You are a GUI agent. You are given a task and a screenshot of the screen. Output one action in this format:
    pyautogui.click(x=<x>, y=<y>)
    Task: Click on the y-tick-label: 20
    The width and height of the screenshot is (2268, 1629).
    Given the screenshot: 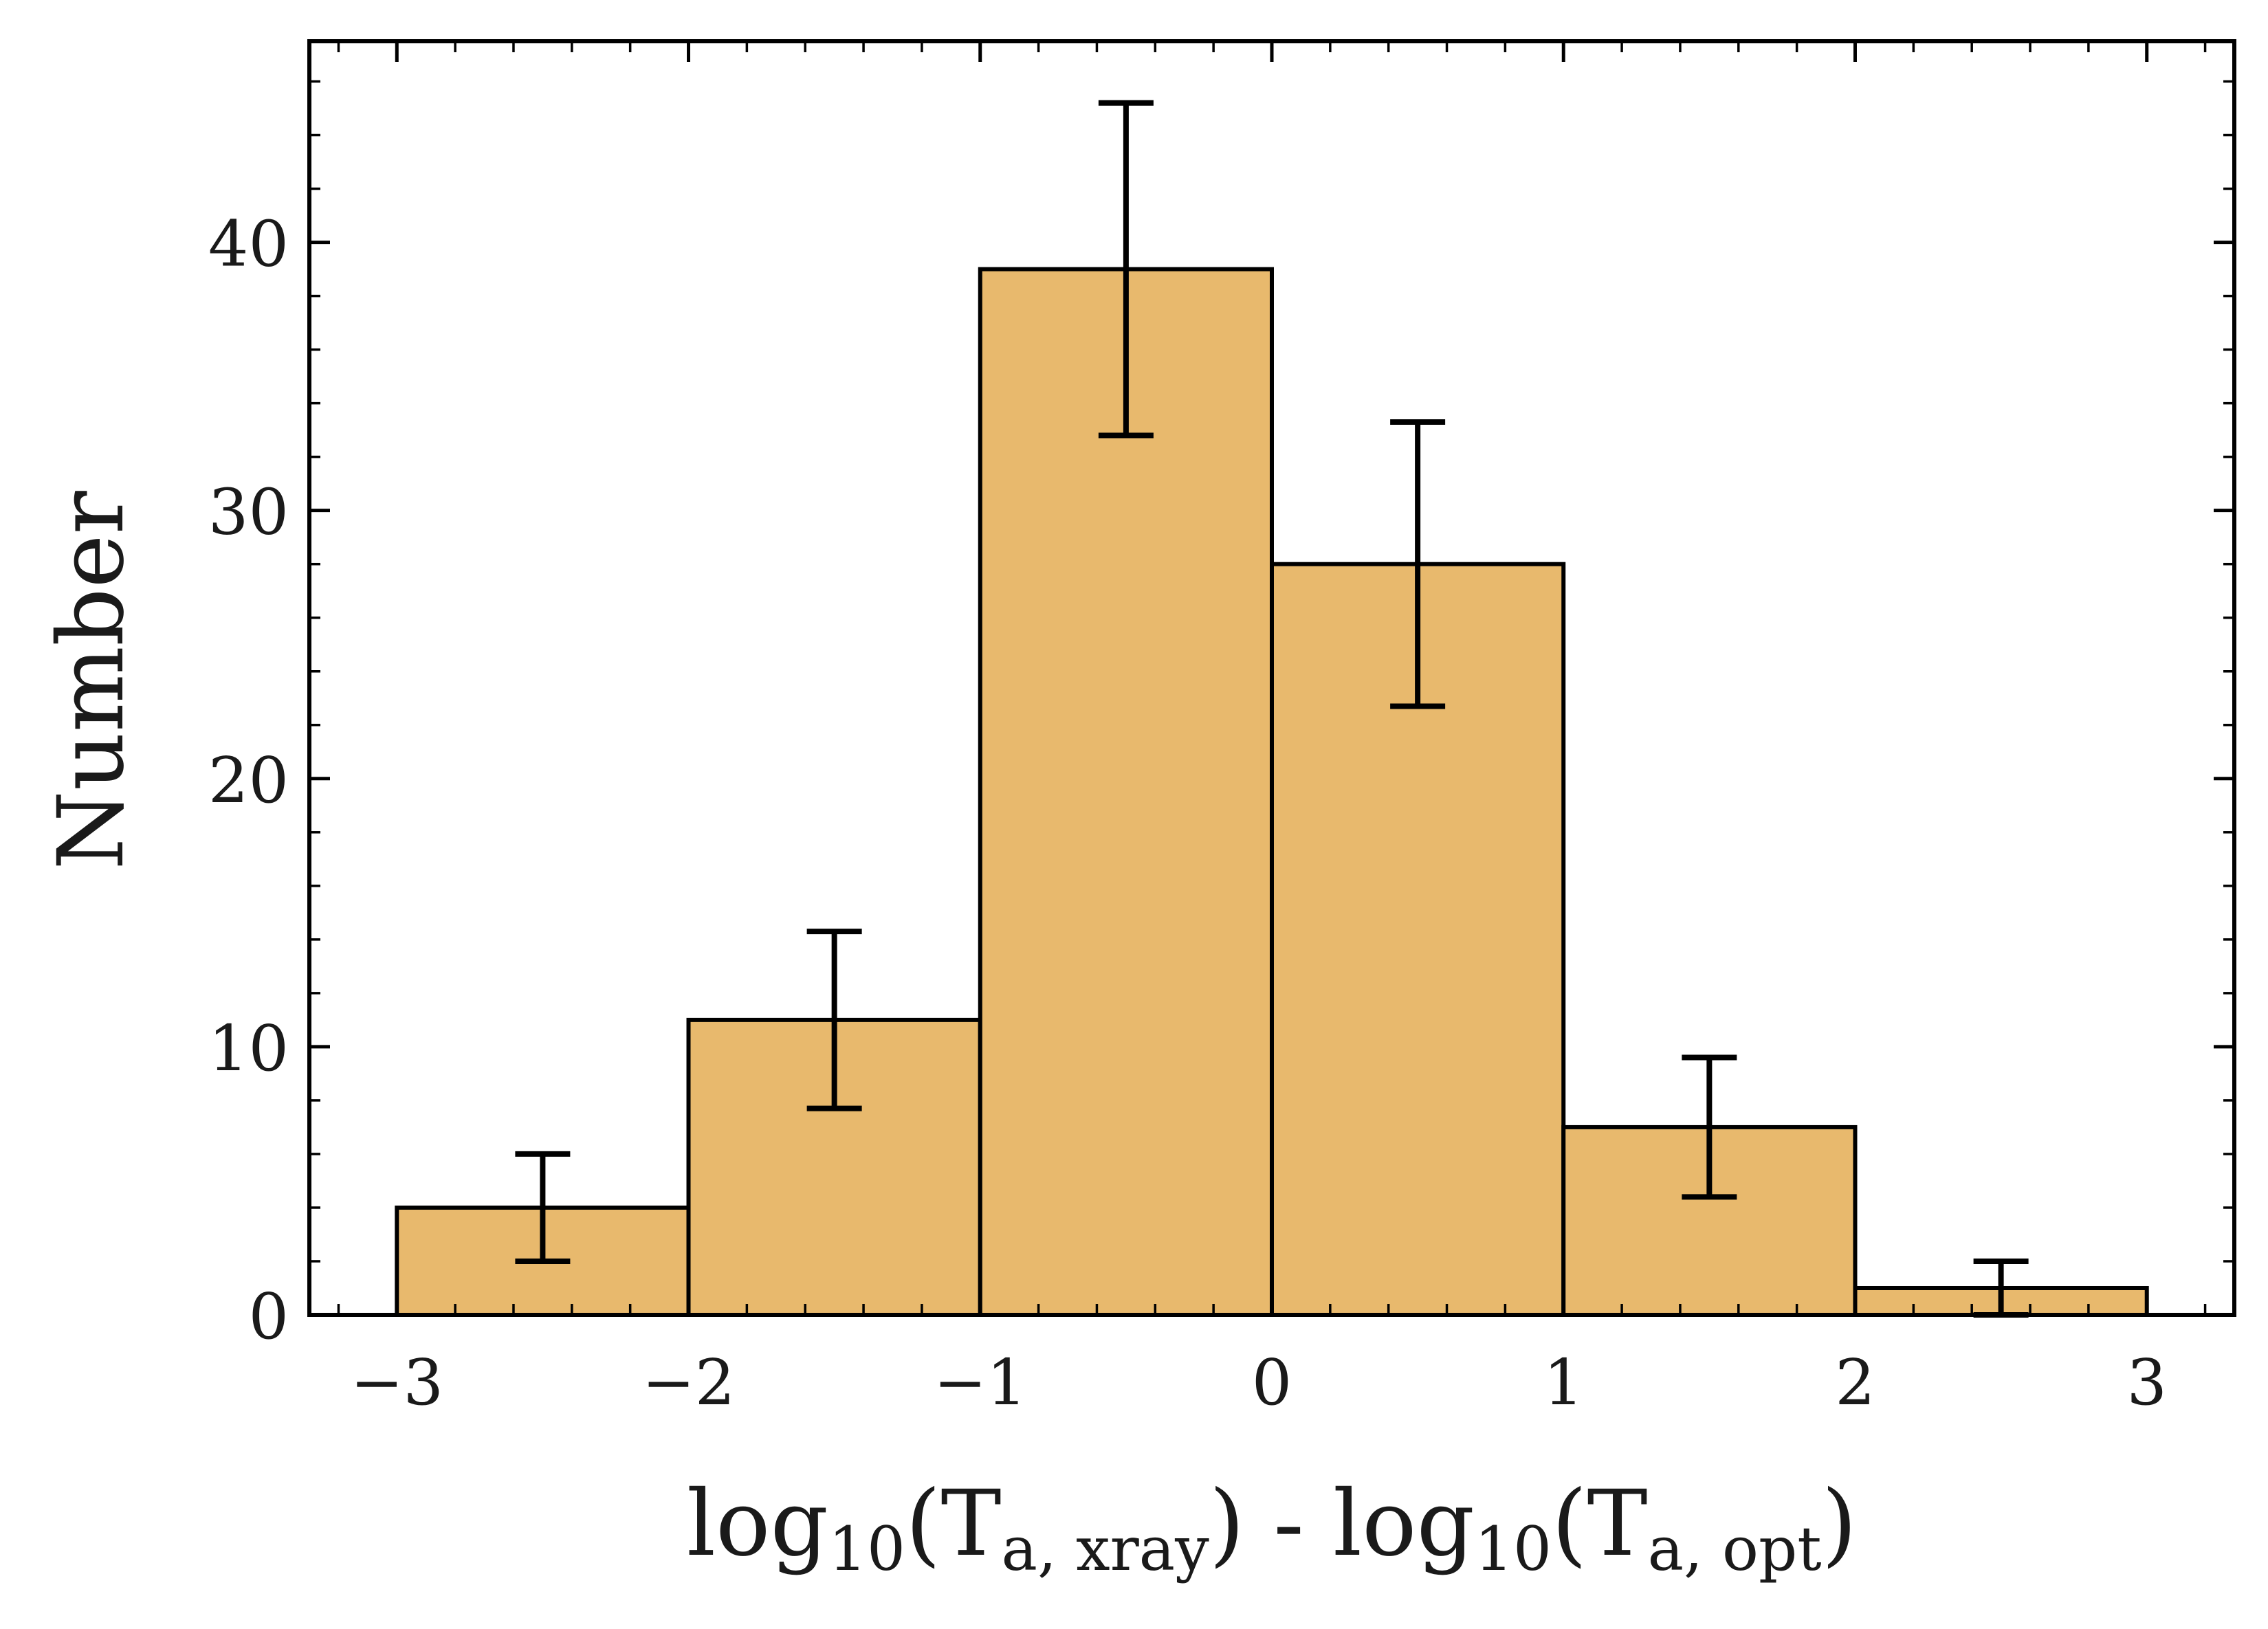 What is the action you would take?
    pyautogui.click(x=248, y=780)
    